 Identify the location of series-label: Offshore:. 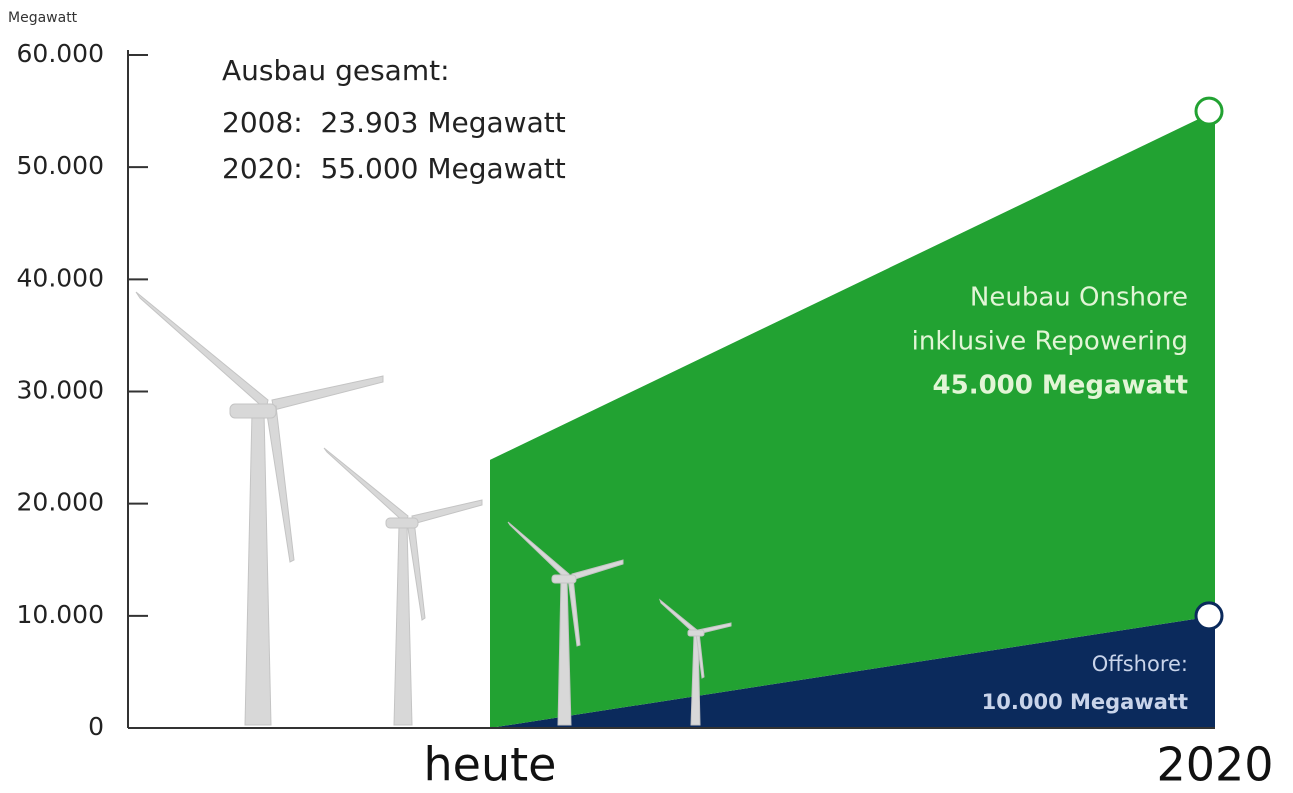
(1140, 664).